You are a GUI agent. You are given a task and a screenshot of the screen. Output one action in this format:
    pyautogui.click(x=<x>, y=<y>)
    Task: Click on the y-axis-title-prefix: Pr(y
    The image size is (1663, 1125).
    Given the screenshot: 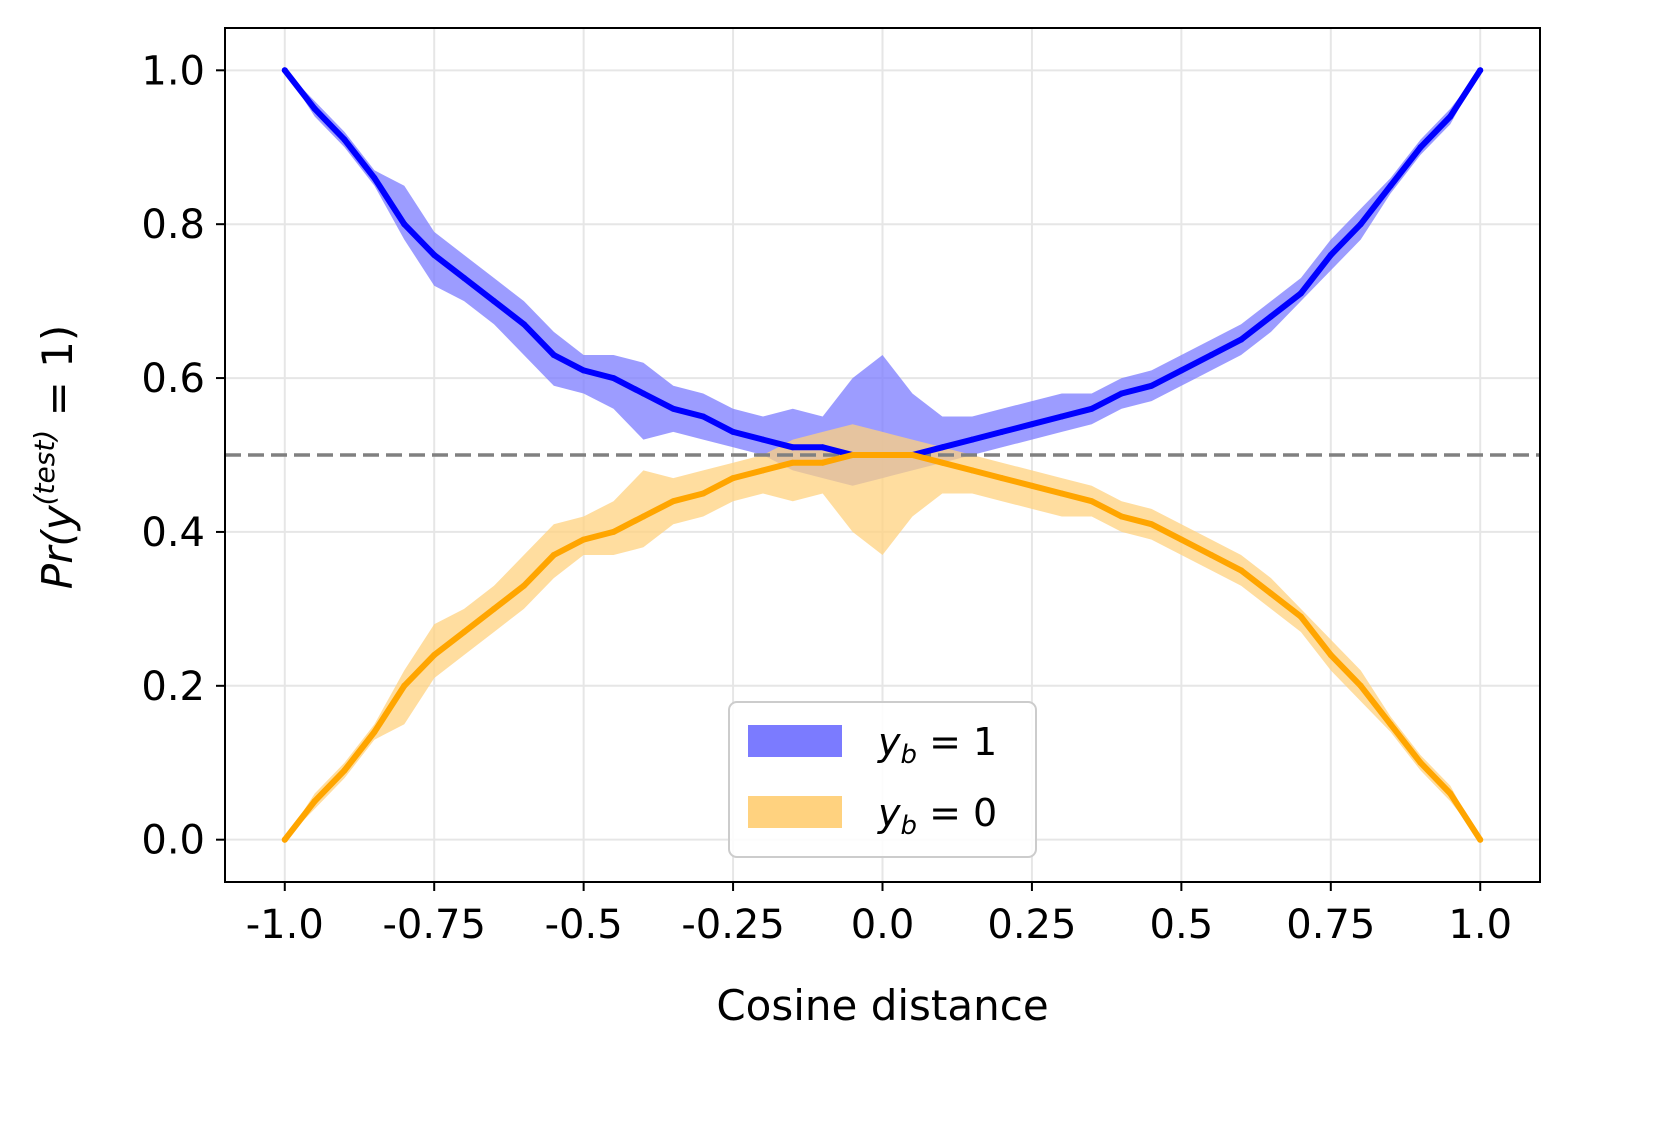 What is the action you would take?
    pyautogui.click(x=57, y=546)
    